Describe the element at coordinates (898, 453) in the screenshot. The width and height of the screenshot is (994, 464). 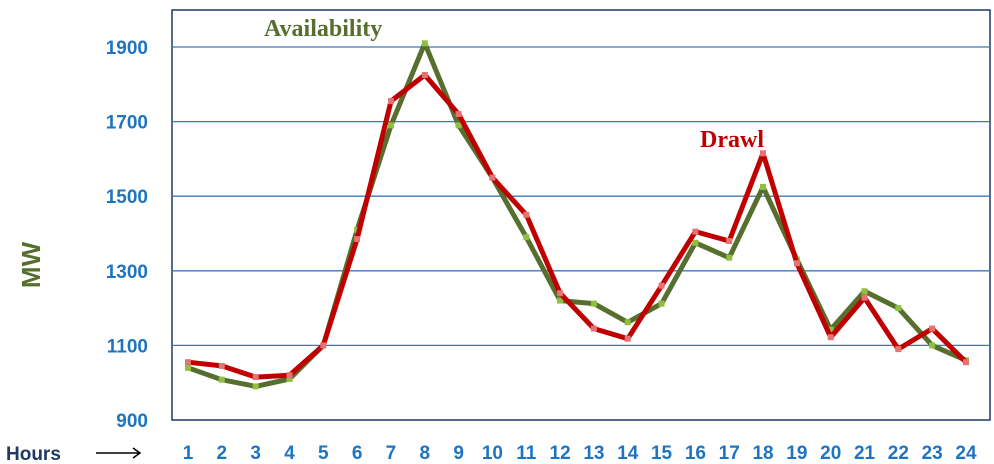
I see `x-tick-22: 22` at that location.